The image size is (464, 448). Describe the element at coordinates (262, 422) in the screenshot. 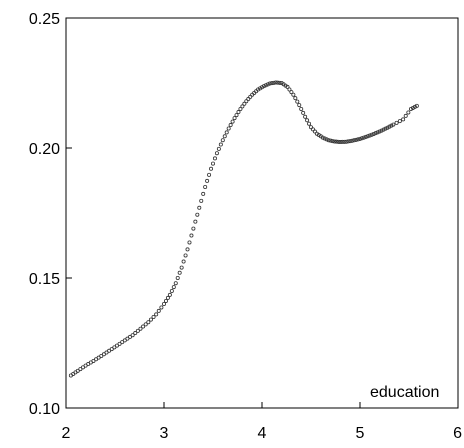

I see `x-axis: 2 3 4 5 6` at that location.